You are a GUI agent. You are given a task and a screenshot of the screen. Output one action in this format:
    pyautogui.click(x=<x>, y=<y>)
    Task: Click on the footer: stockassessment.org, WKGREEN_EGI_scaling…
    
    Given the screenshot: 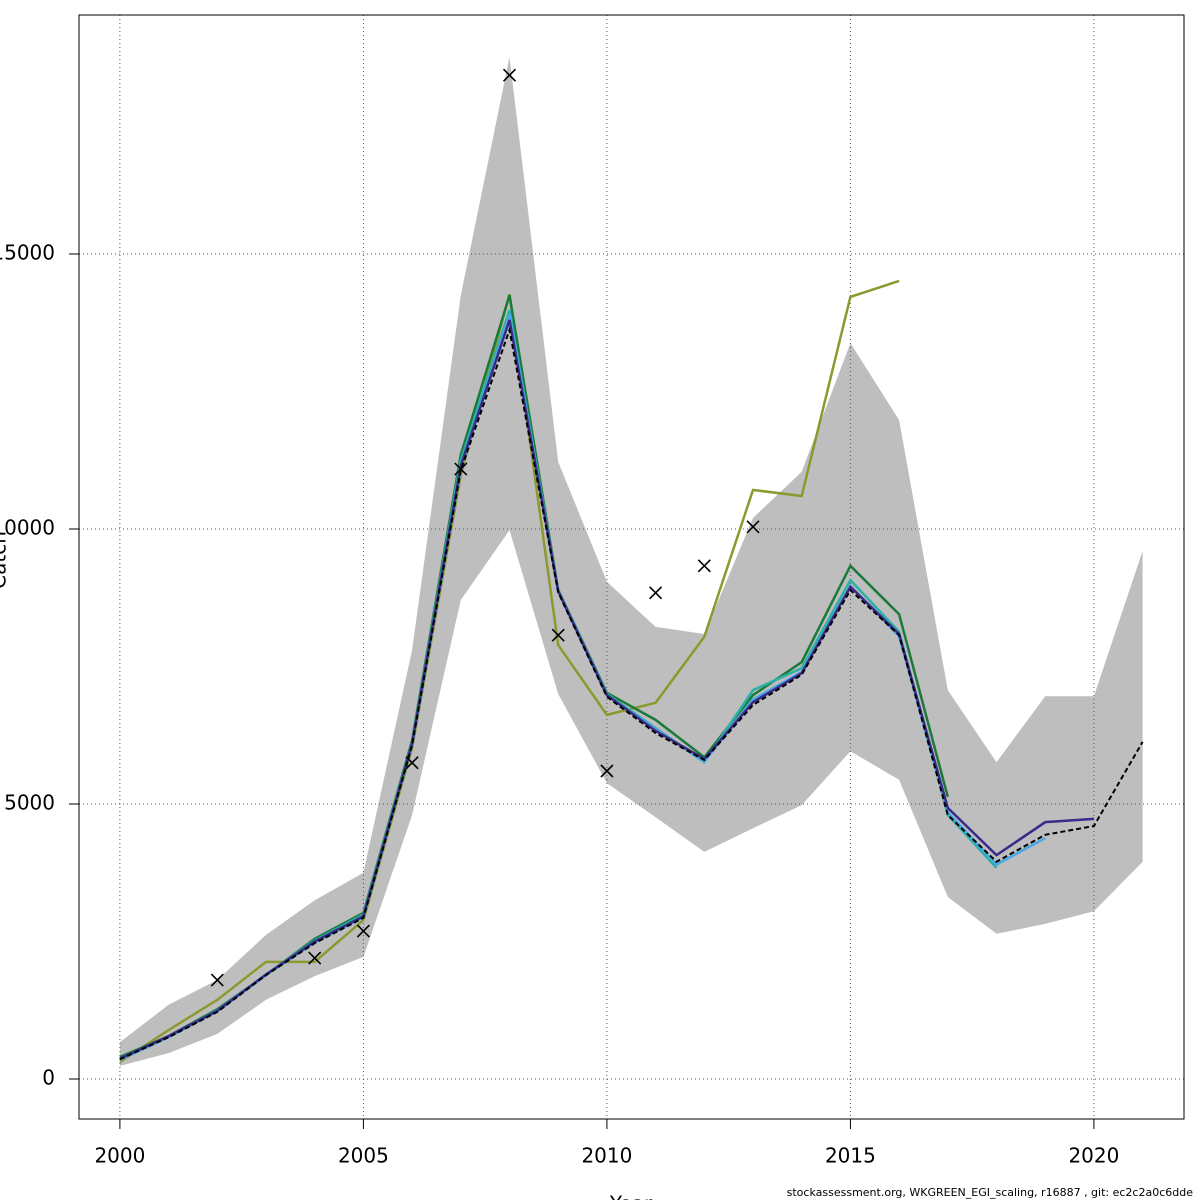 What is the action you would take?
    pyautogui.click(x=990, y=1192)
    